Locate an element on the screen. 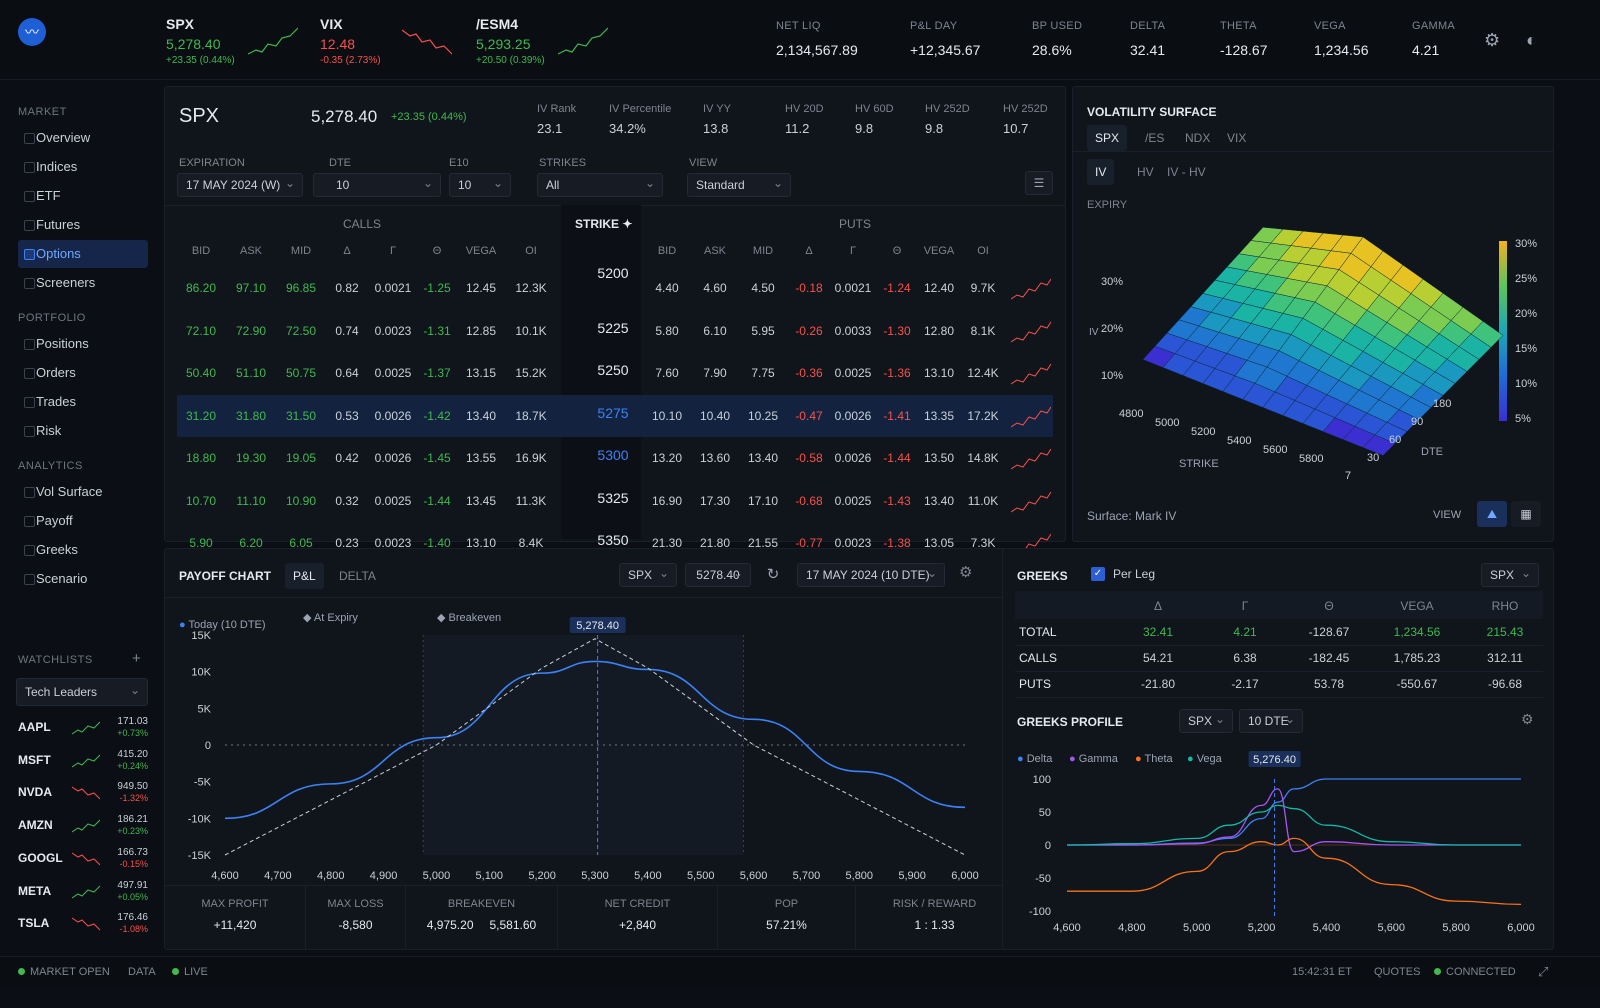  put-cell: 13.35 is located at coordinates (939, 415).